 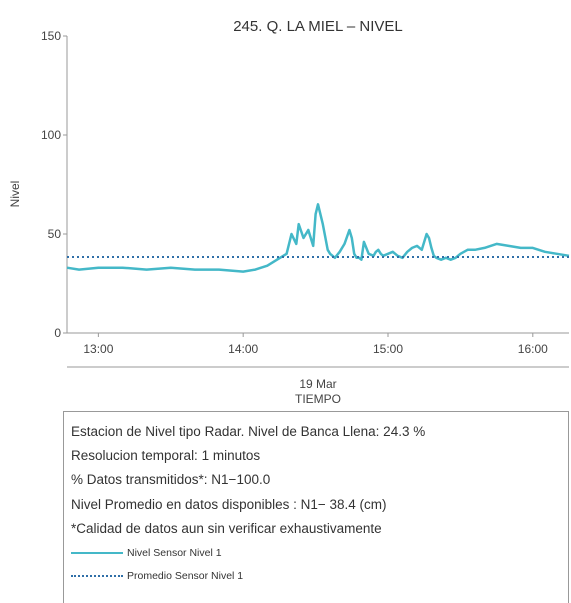 I want to click on x-tick-label: 15:00, so click(x=388, y=349).